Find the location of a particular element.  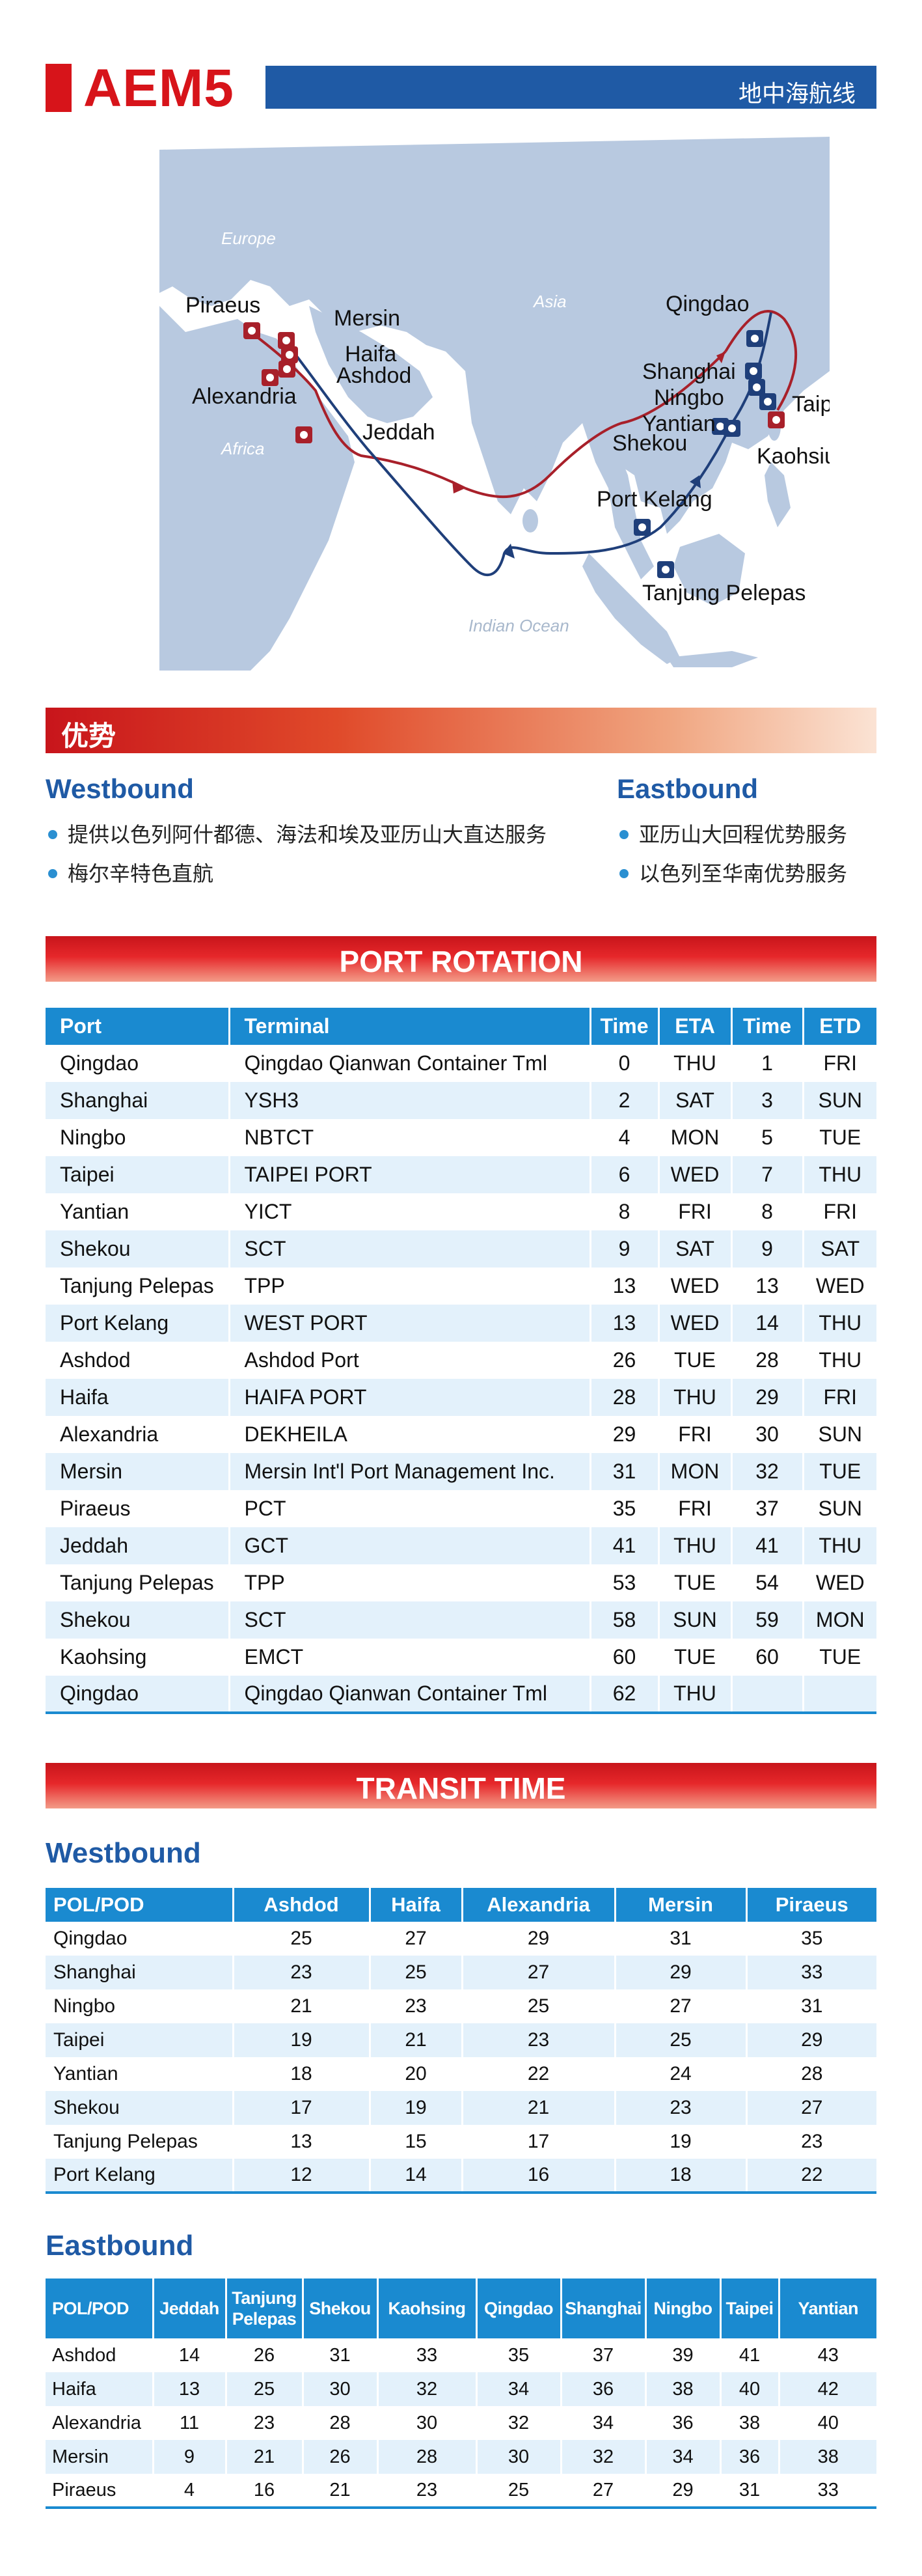

table-cell: 41 is located at coordinates (625, 1545).